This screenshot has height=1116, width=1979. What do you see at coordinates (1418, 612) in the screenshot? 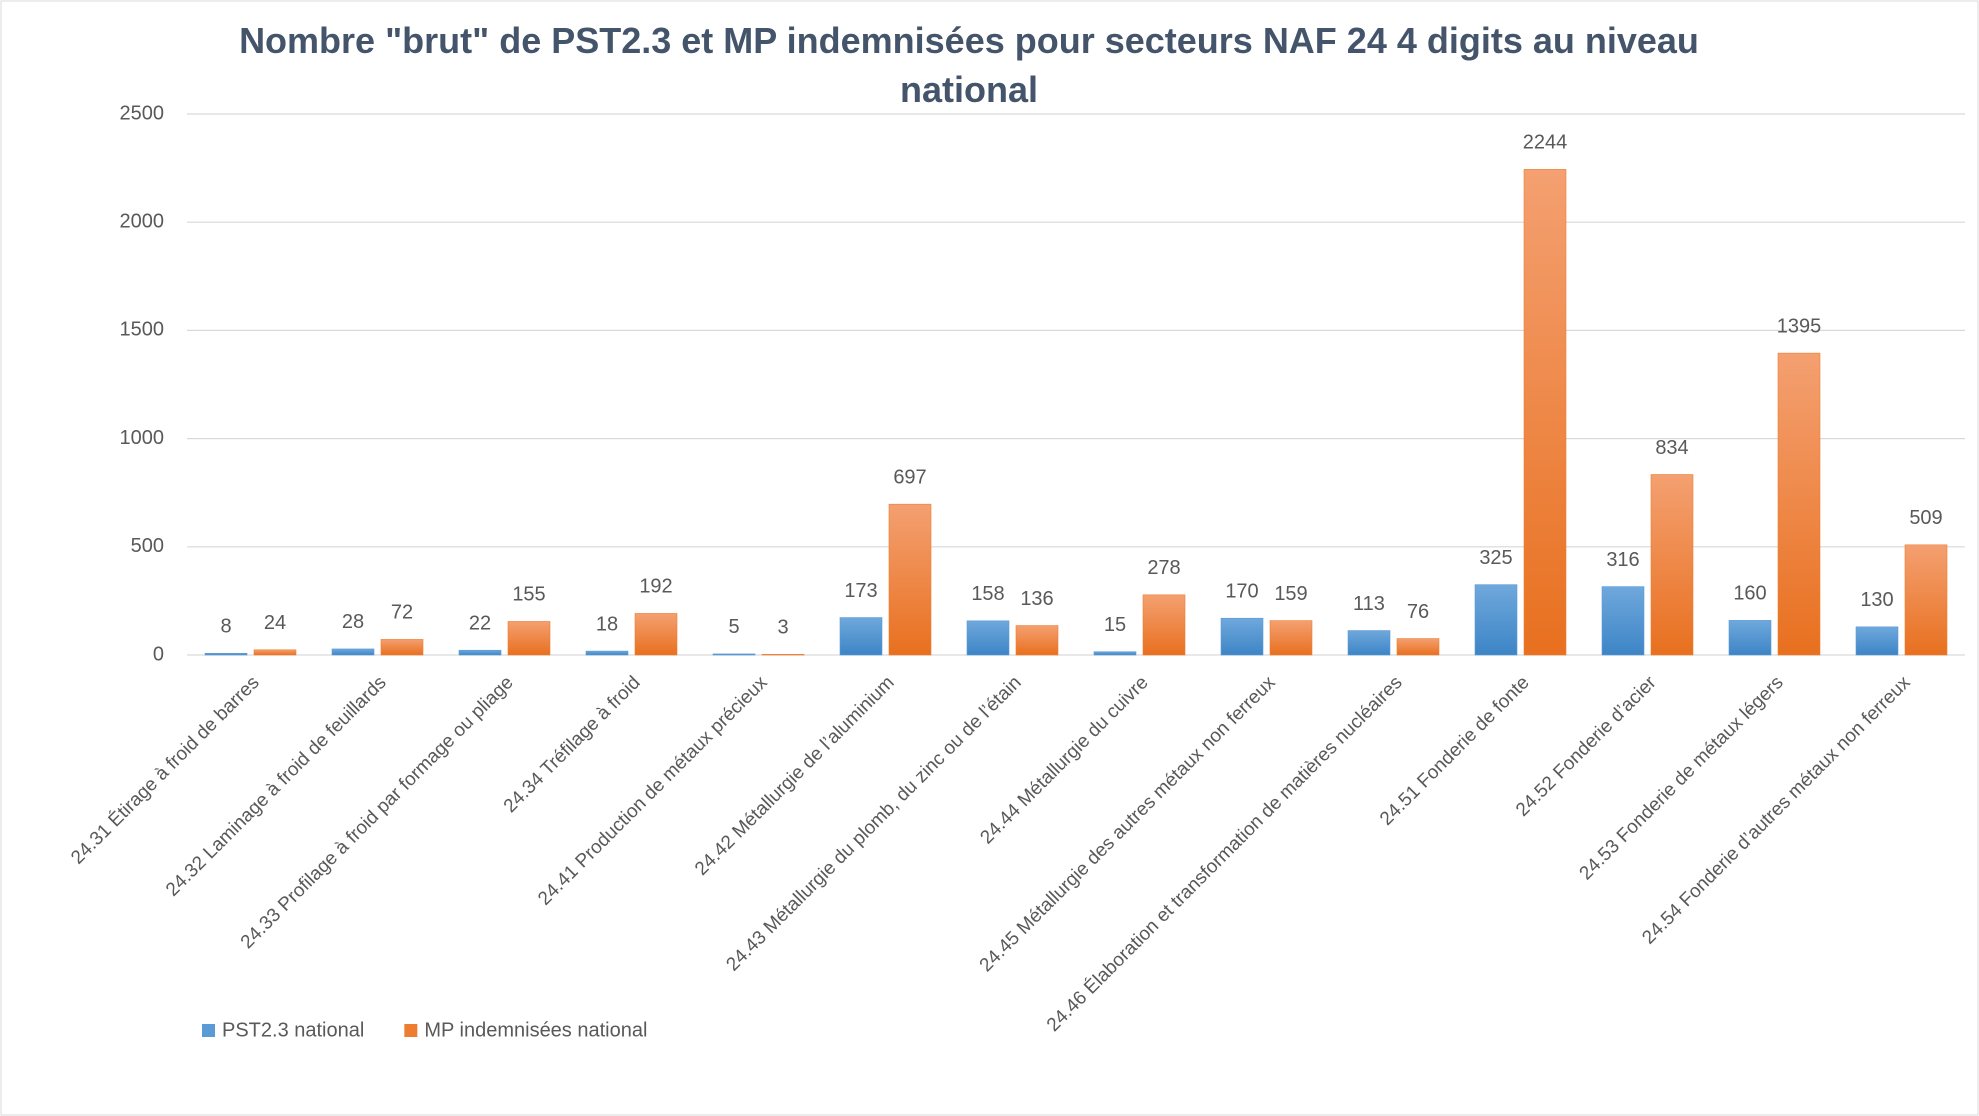
I see `data-label: 76` at bounding box center [1418, 612].